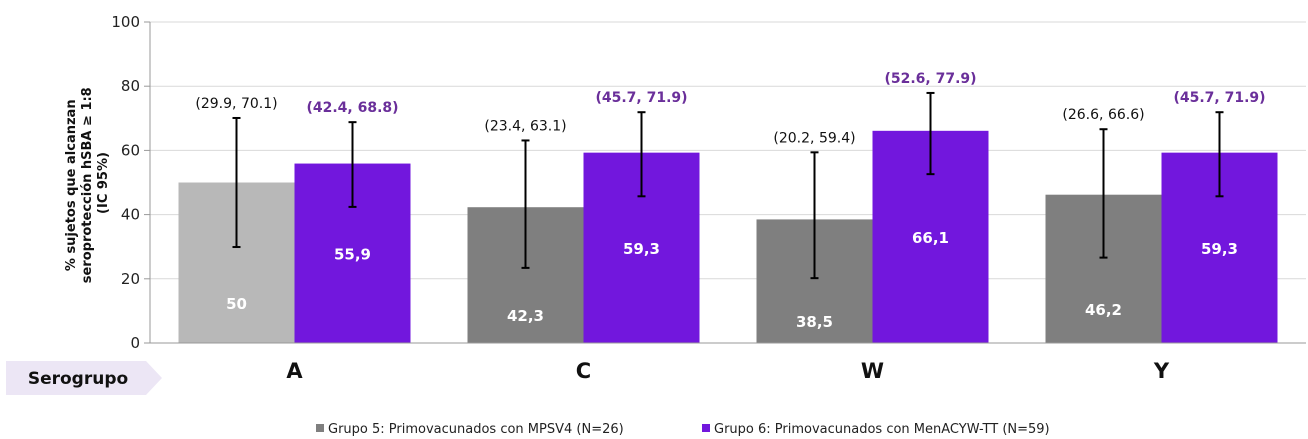 The height and width of the screenshot is (439, 1308). Describe the element at coordinates (130, 150) in the screenshot. I see `y-tick-label: 60` at that location.